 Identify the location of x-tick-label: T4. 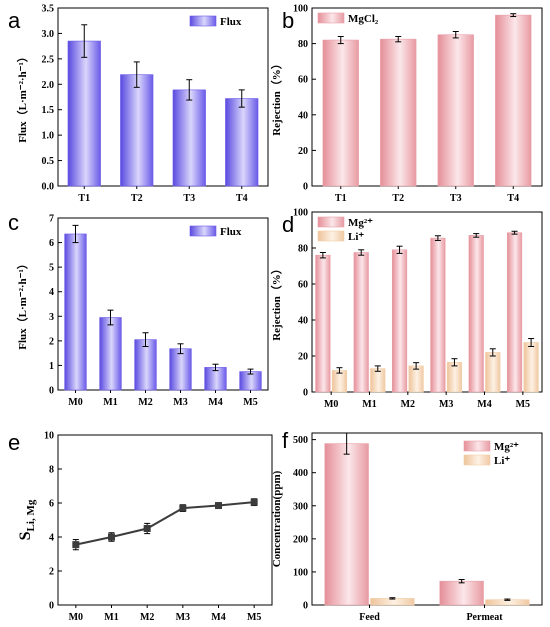
(513, 198).